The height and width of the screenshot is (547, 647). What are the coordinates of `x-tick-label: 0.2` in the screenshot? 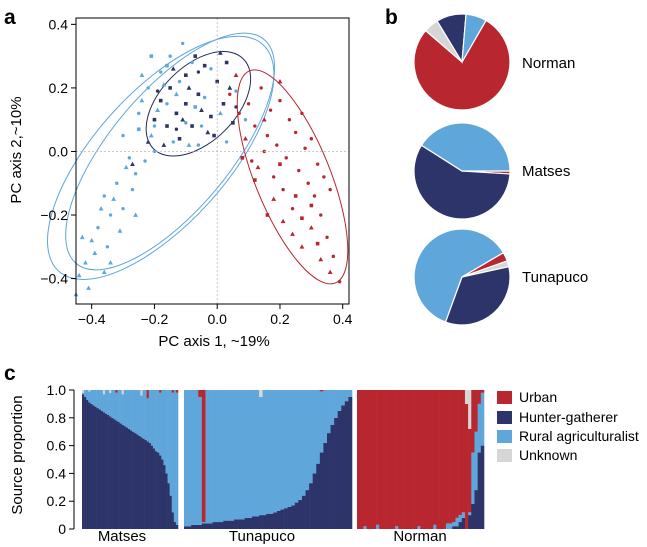 It's located at (280, 319).